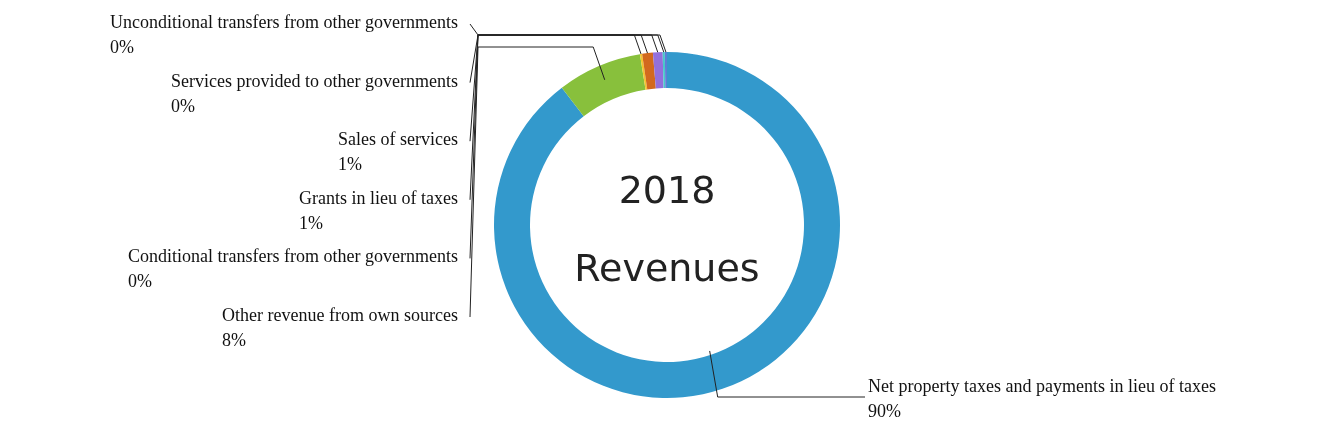 Image resolution: width=1319 pixels, height=425 pixels. Describe the element at coordinates (340, 315) in the screenshot. I see `slice-label: Other revenue from own sources` at that location.